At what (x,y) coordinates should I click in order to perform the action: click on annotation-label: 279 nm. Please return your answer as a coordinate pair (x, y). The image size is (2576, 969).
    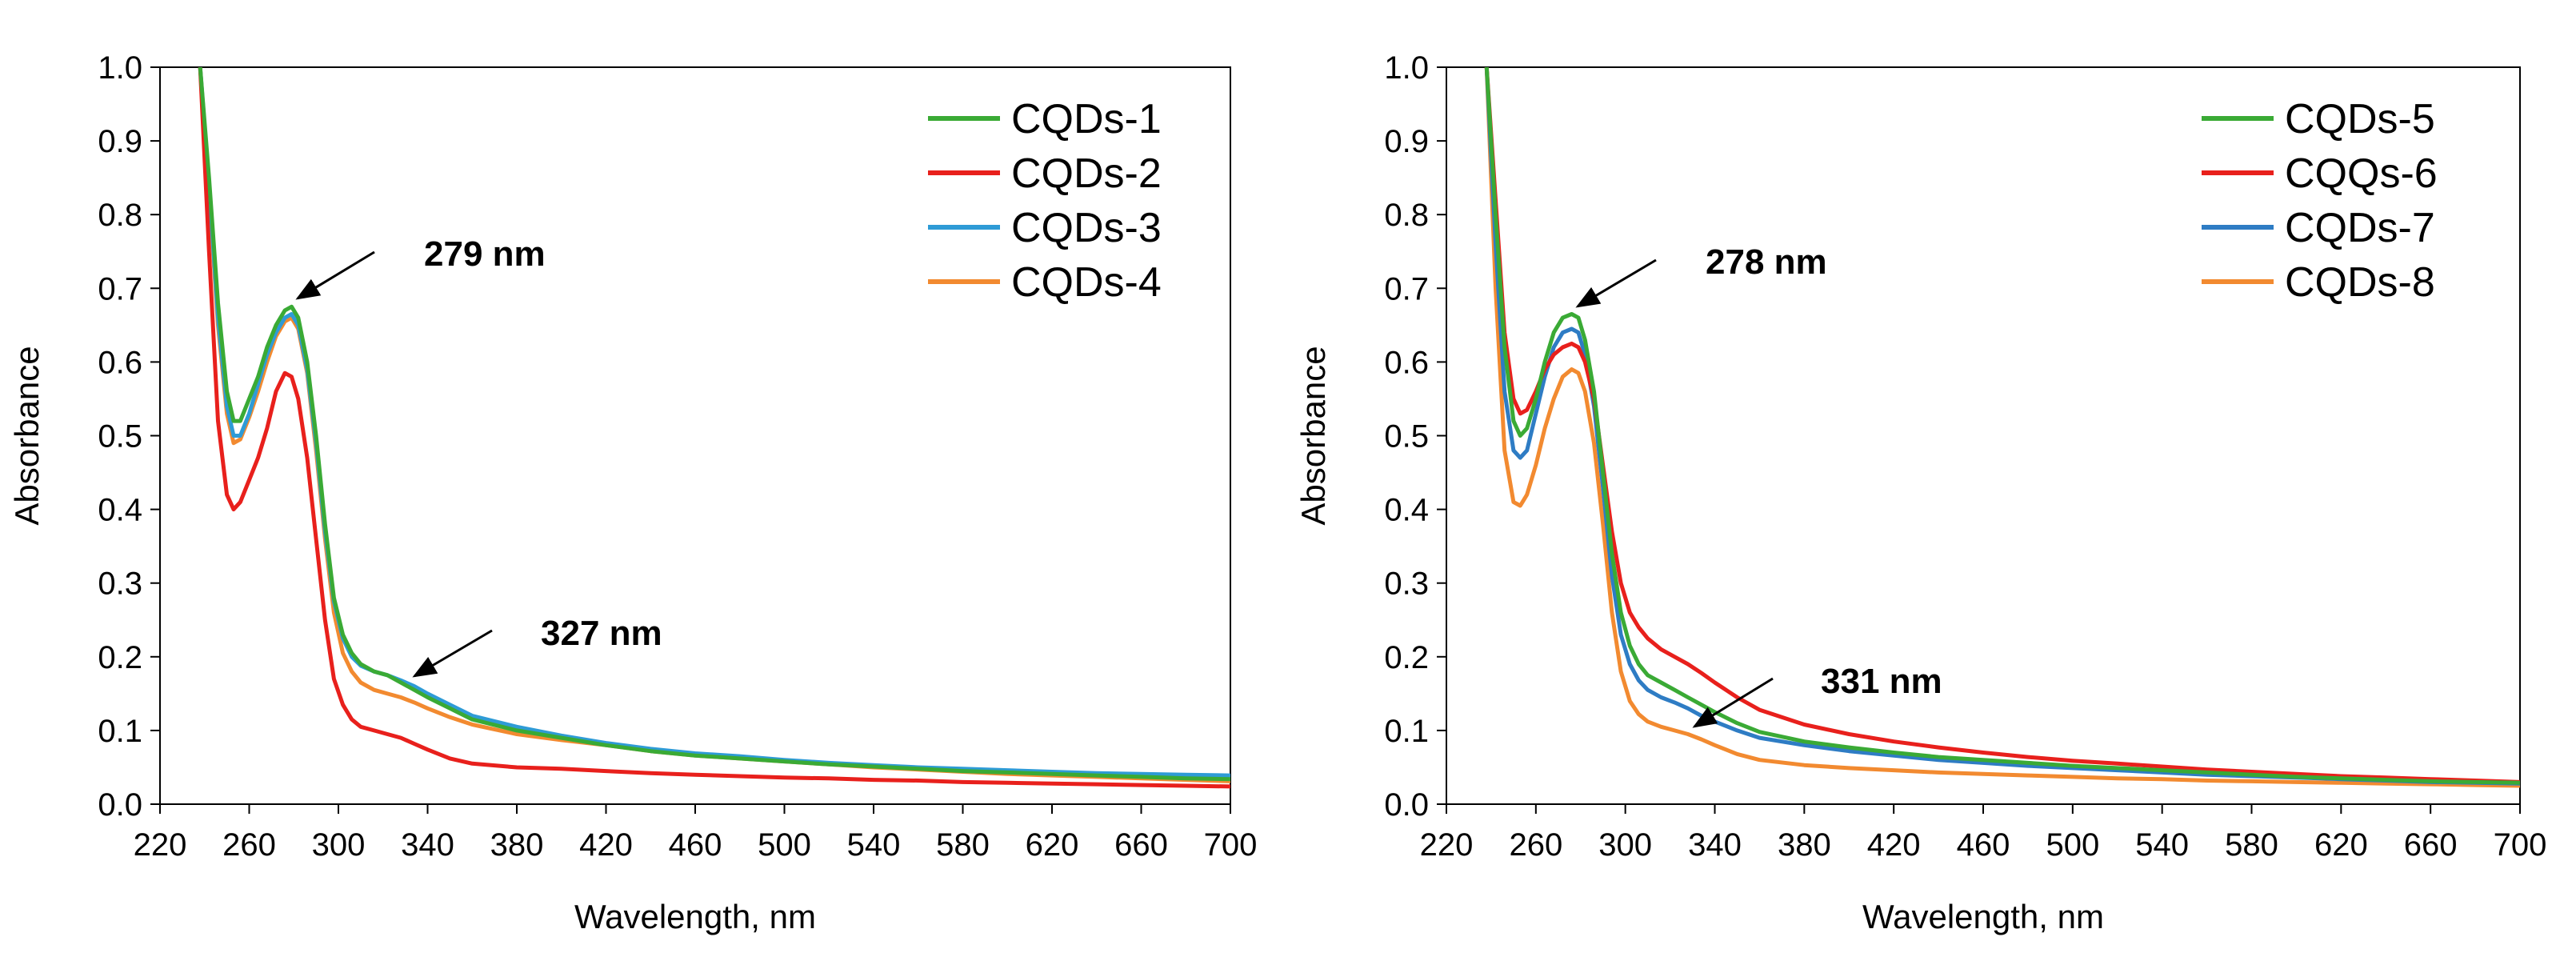
    Looking at the image, I should click on (485, 254).